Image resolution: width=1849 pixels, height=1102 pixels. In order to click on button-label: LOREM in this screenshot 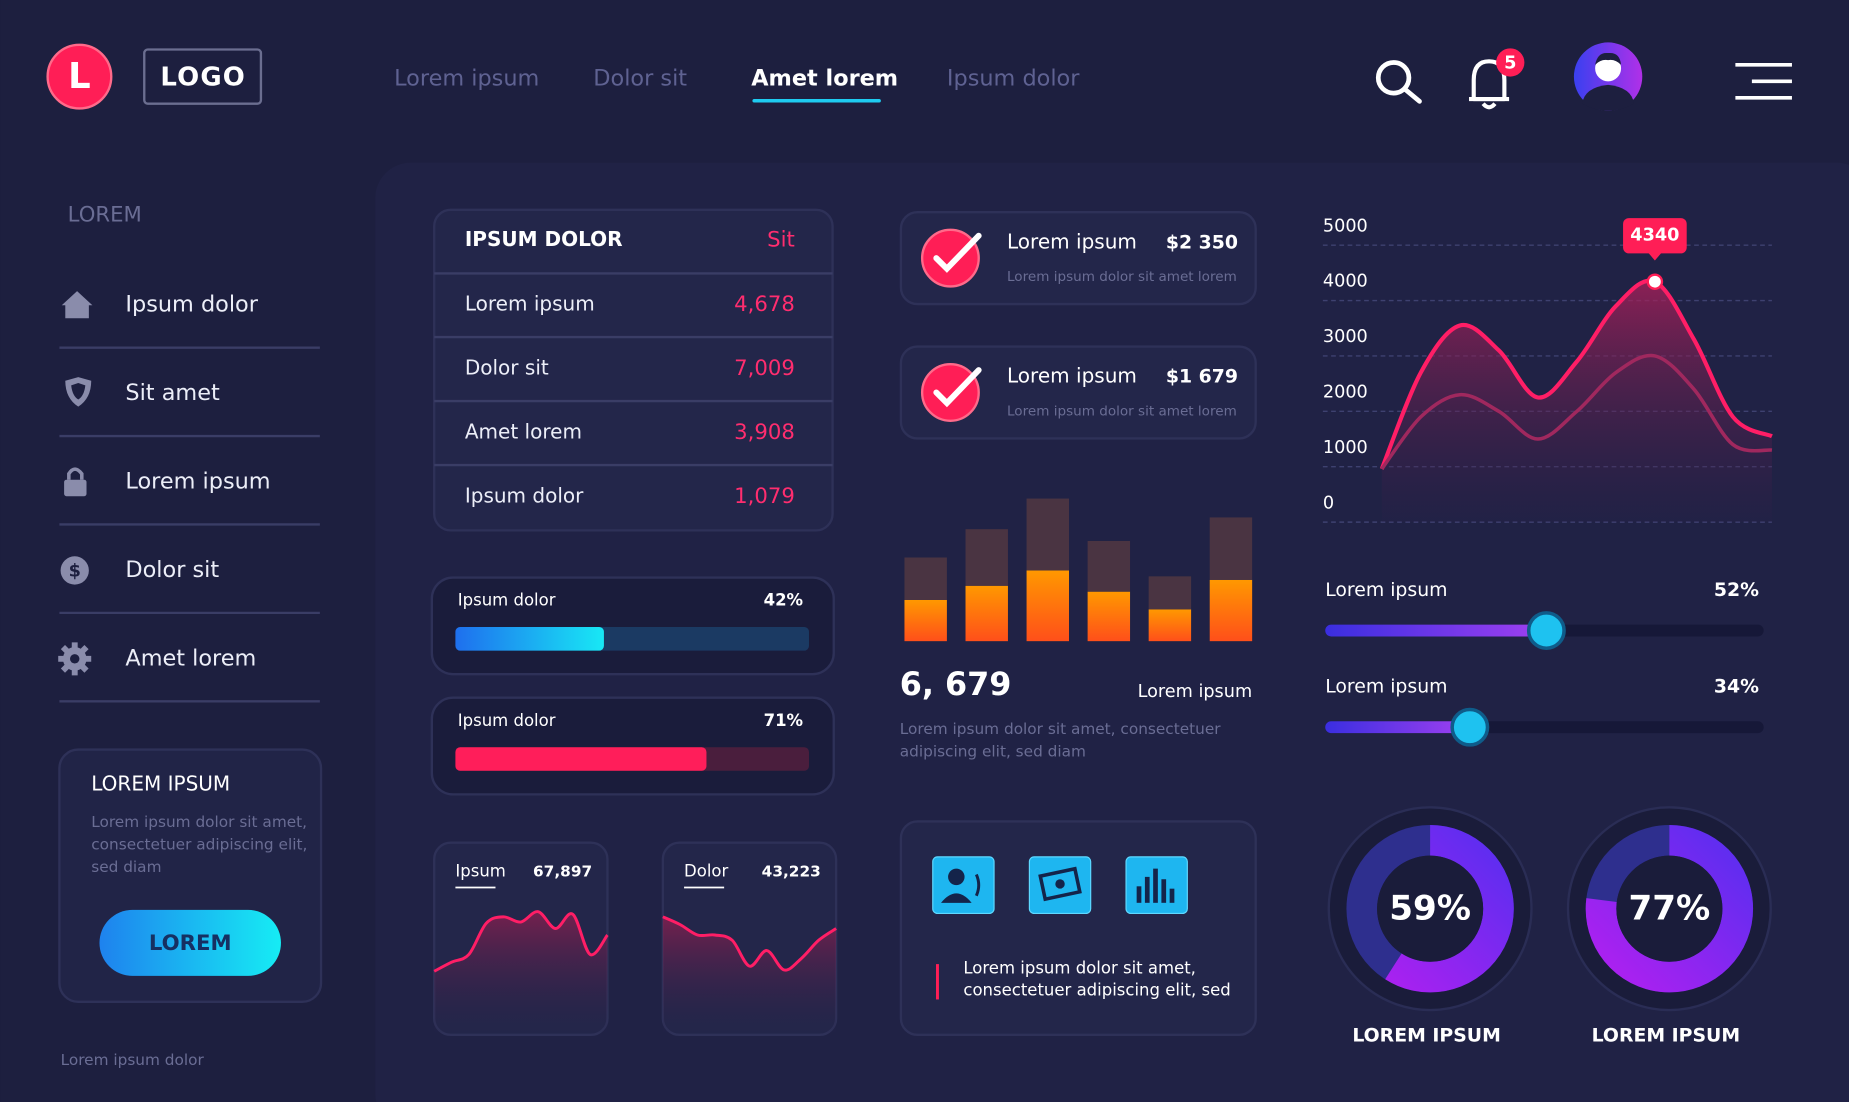, I will do `click(190, 943)`.